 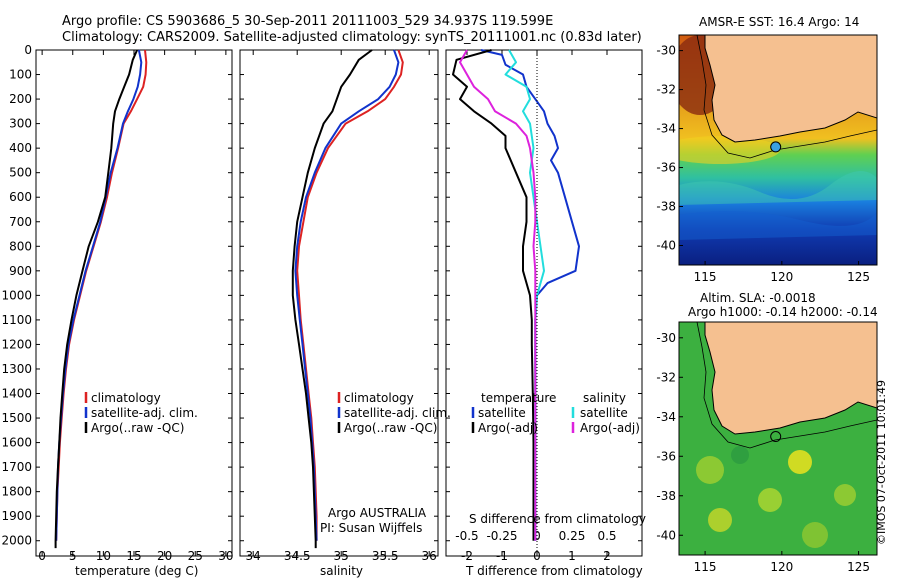 What do you see at coordinates (20, 173) in the screenshot?
I see `y-tick-label: 500` at bounding box center [20, 173].